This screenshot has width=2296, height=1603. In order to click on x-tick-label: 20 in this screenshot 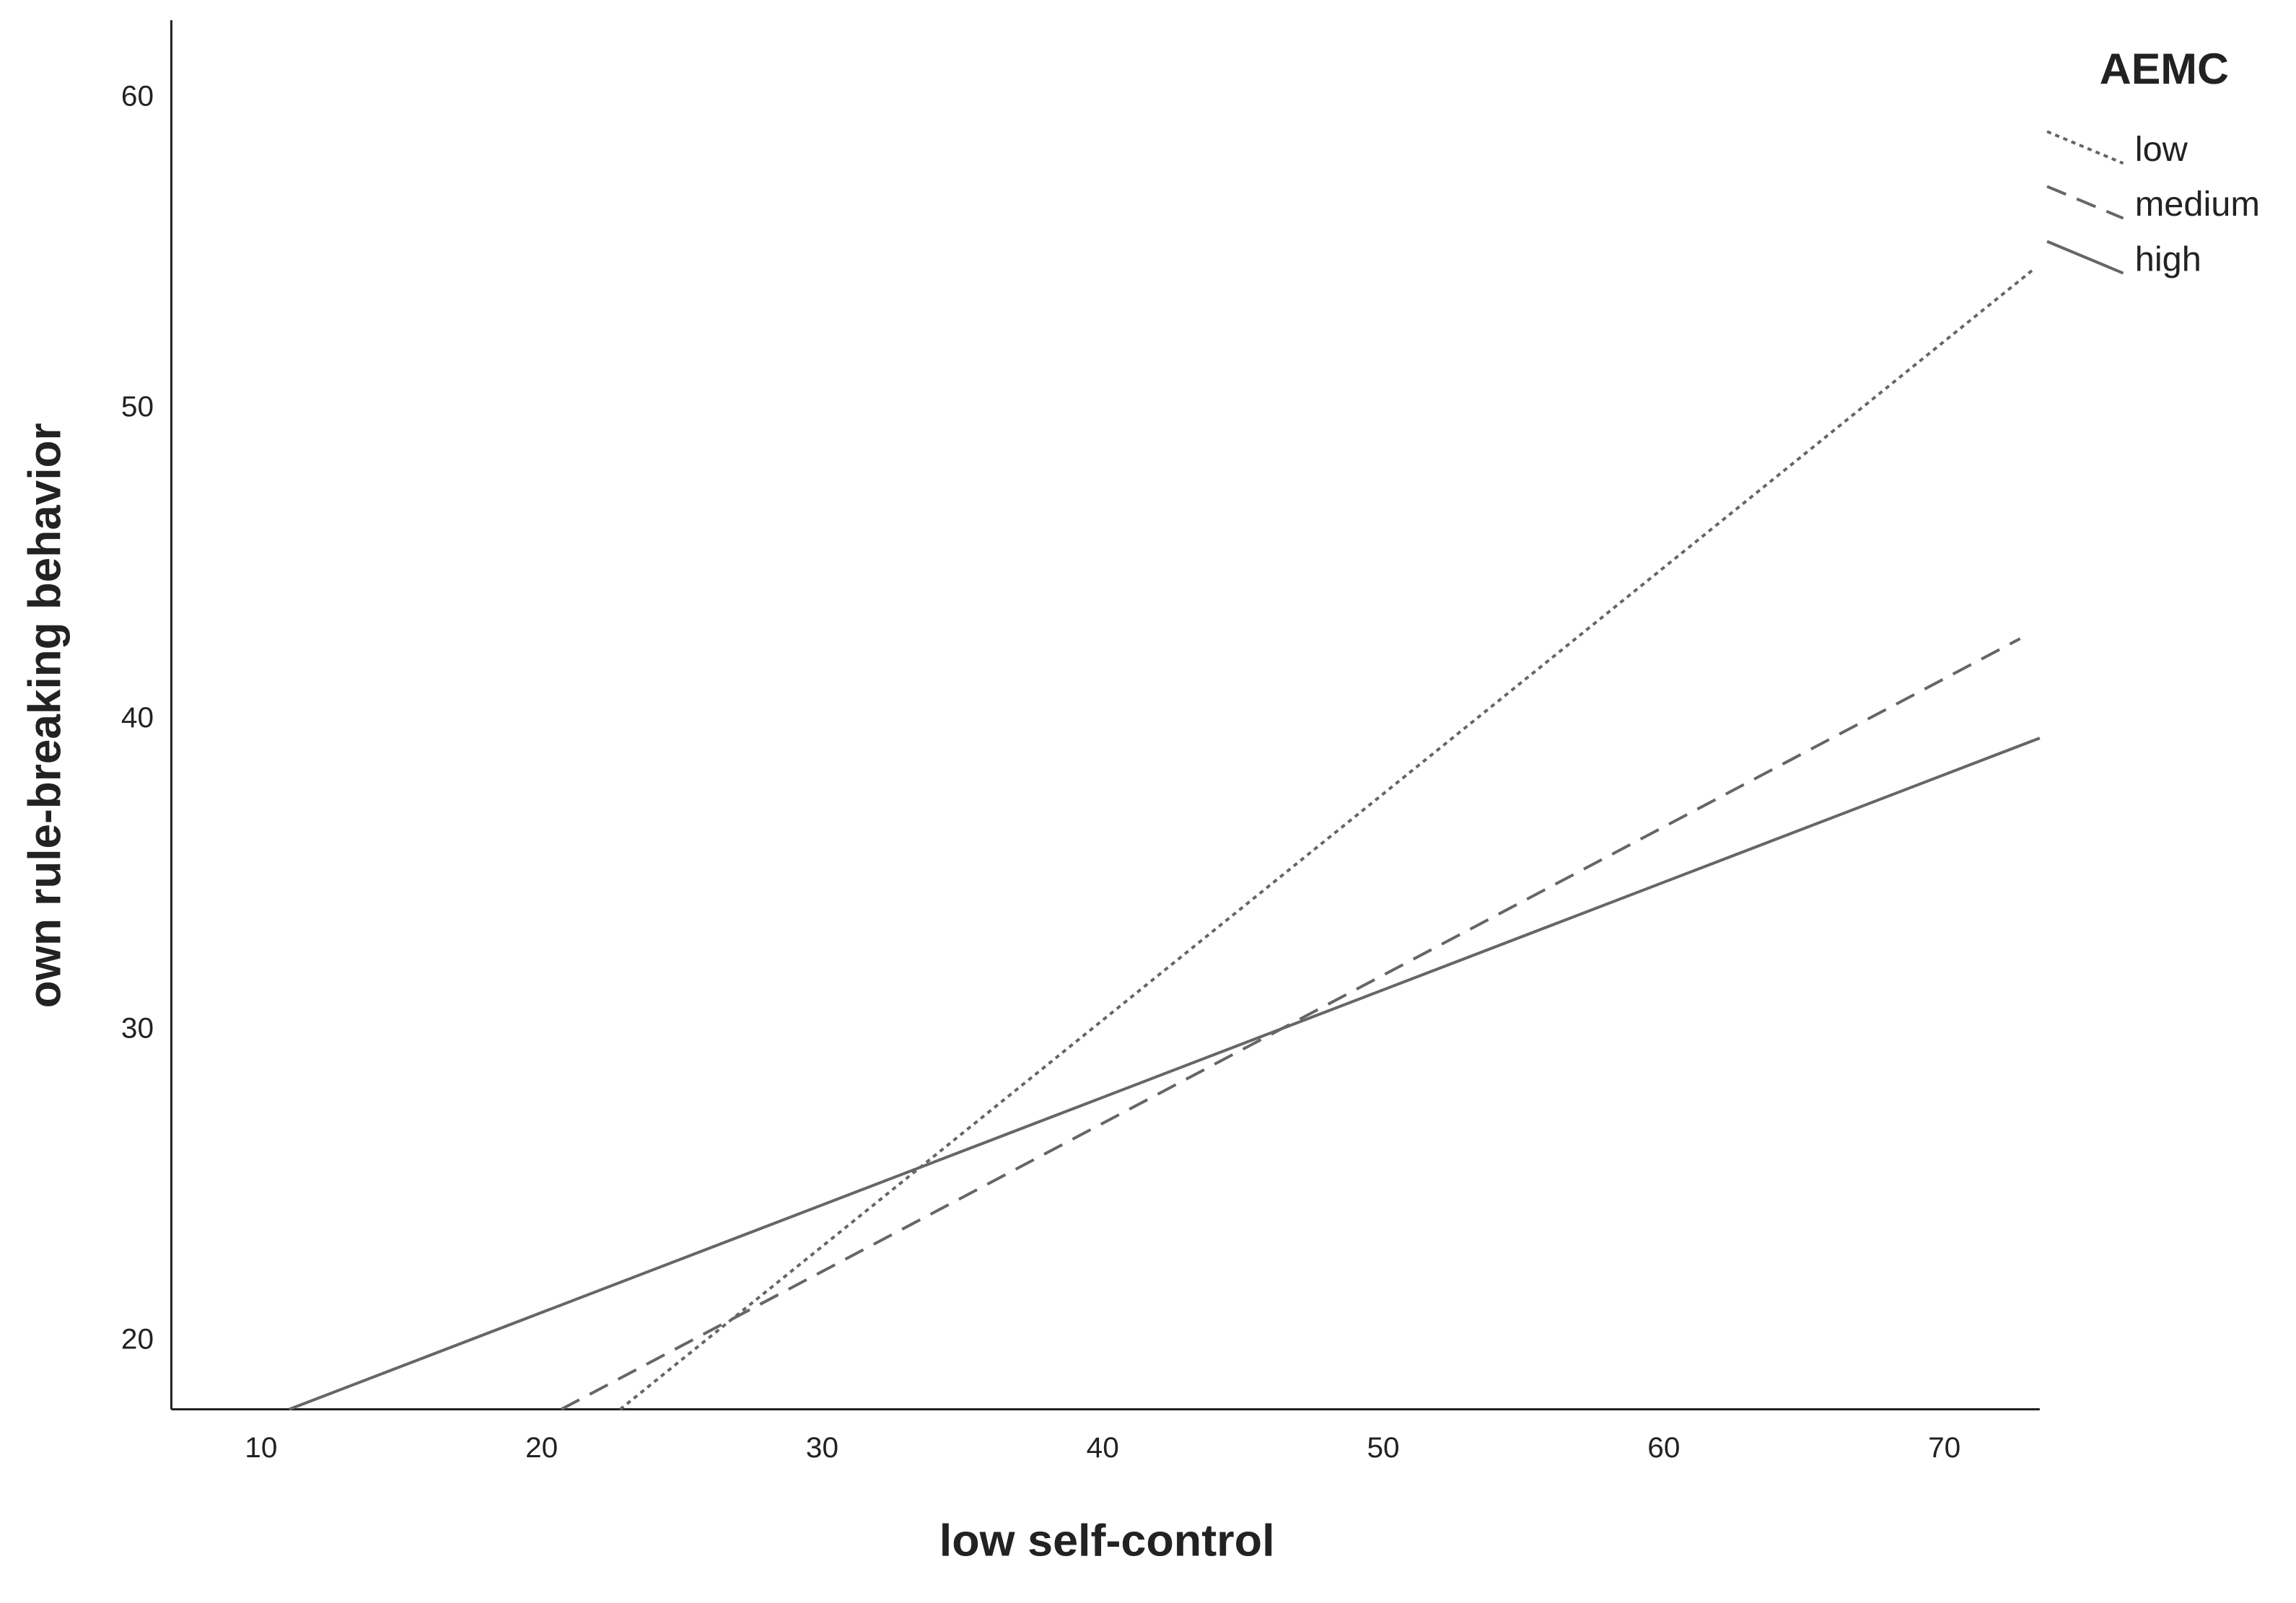, I will do `click(541, 1447)`.